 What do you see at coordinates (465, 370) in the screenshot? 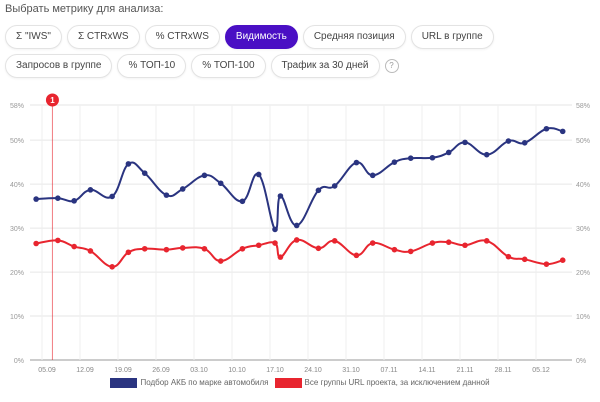
I see `x-tick-label: 21.11` at bounding box center [465, 370].